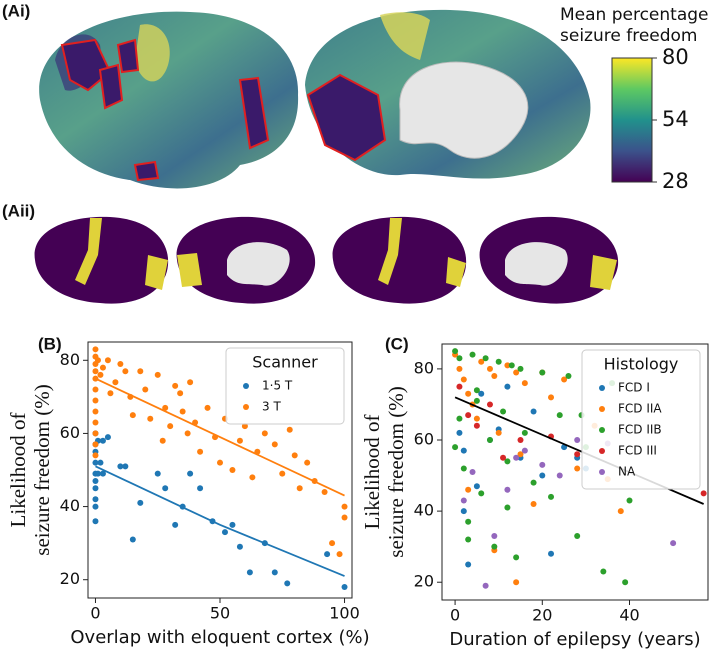  I want to click on brain-medial, so click(448, 94).